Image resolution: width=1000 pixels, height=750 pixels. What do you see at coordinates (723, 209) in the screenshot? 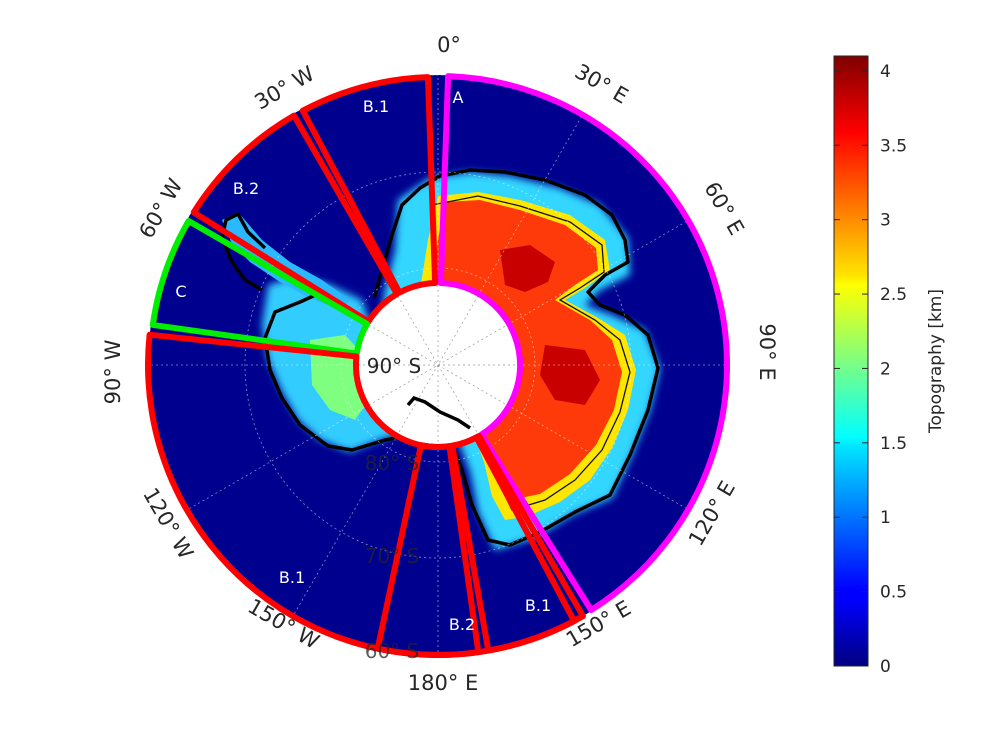
I see `lon-label-60e: 60° E` at bounding box center [723, 209].